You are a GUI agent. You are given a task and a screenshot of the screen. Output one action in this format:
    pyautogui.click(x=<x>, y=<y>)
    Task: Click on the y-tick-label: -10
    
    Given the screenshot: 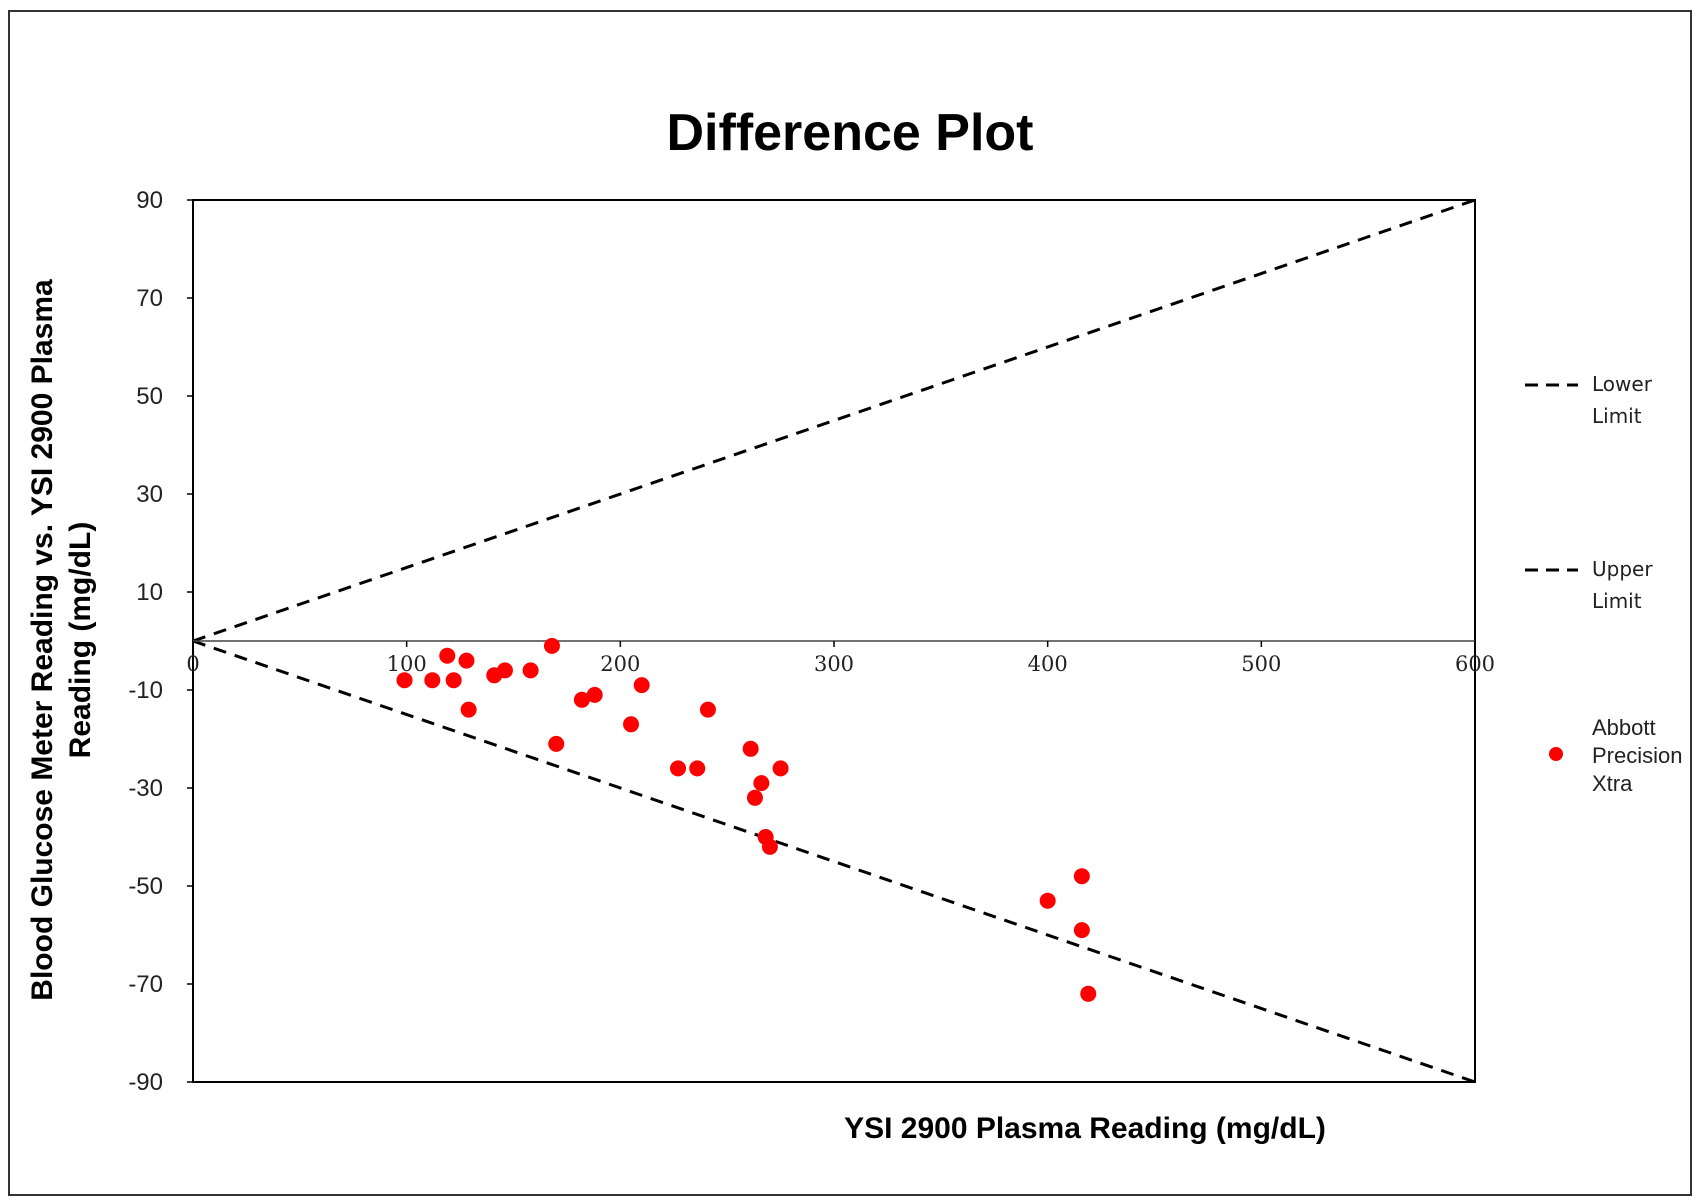 What is the action you would take?
    pyautogui.click(x=145, y=690)
    